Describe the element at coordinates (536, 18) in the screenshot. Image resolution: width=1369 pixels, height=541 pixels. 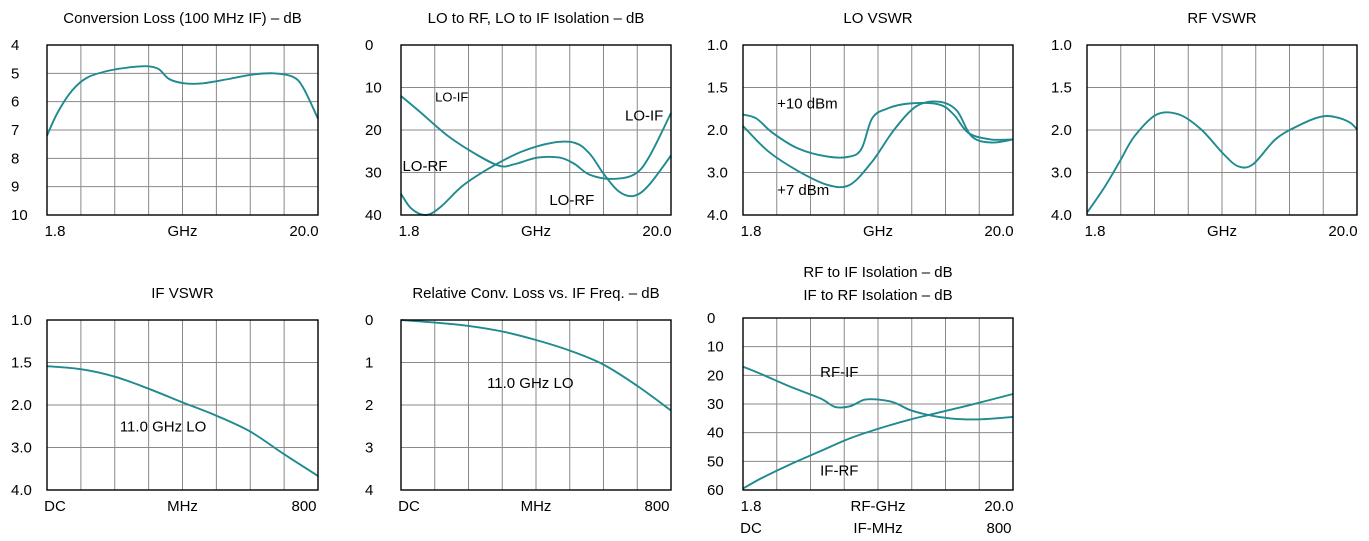
I see `chart-title: LO to RF, LO to IF Isolation – dB` at that location.